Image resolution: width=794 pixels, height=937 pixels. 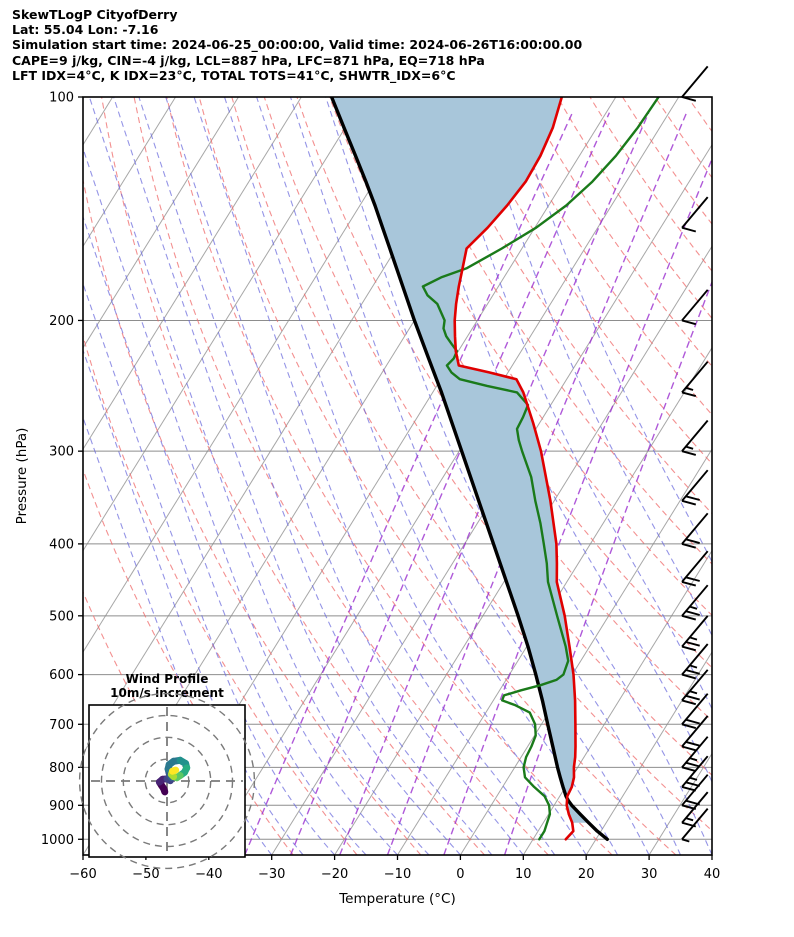 What do you see at coordinates (397, 874) in the screenshot?
I see `x-tick-label: −10` at bounding box center [397, 874].